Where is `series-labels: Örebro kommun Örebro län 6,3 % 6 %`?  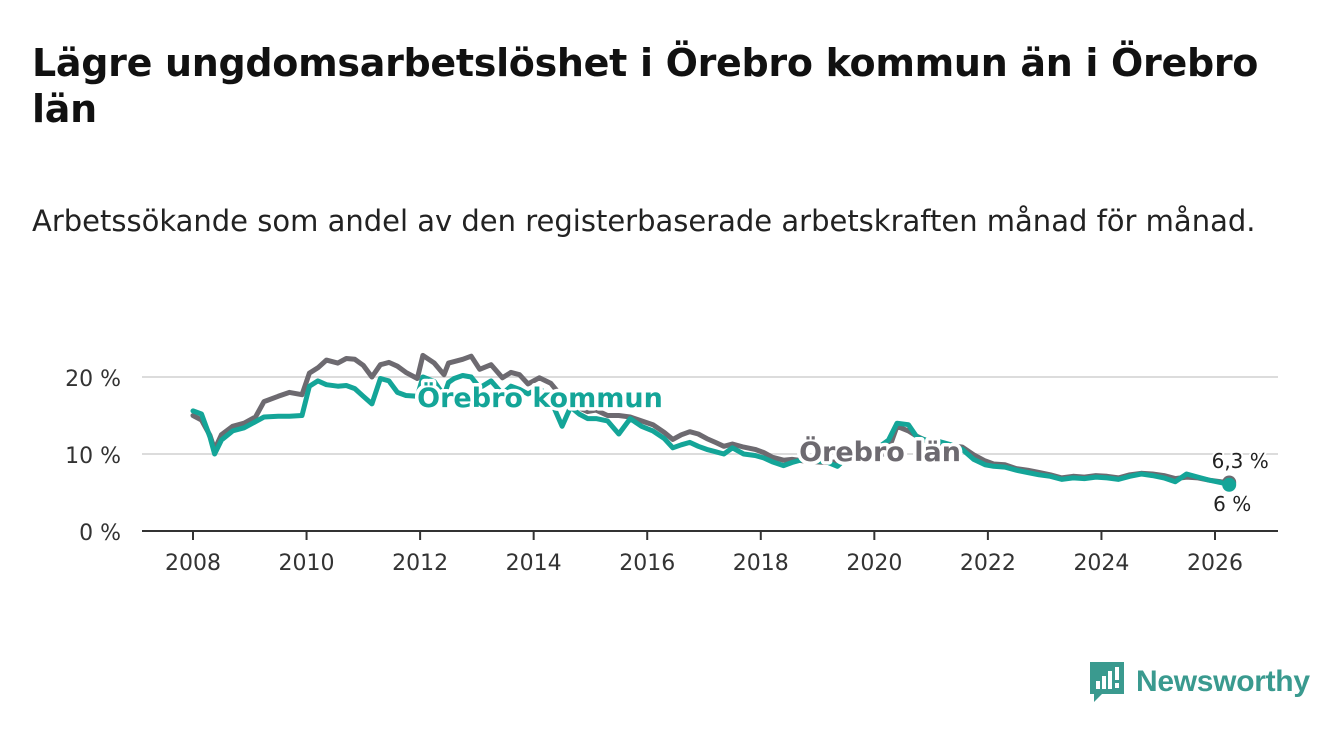 series-labels: Örebro kommun Örebro län 6,3 % 6 % is located at coordinates (842, 448).